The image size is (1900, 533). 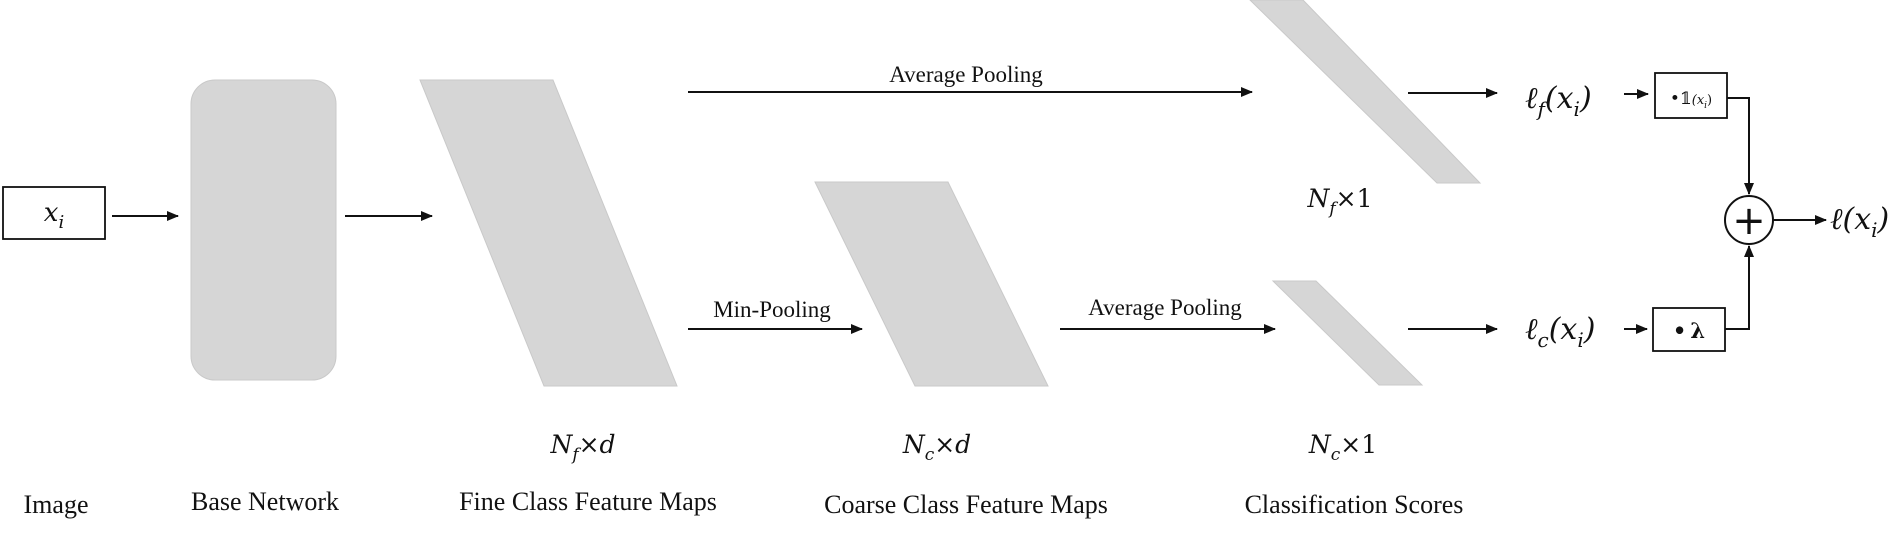 I want to click on coarse-feature-maps-block, so click(x=931, y=284).